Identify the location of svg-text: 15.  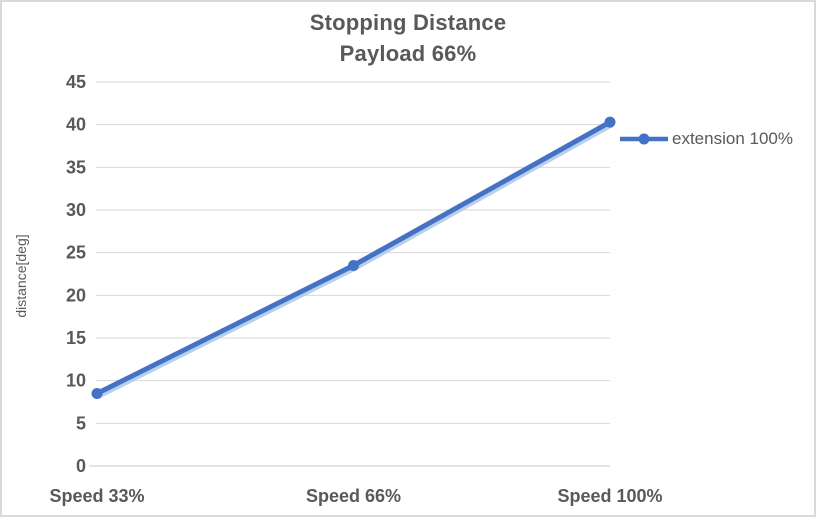
(76, 338).